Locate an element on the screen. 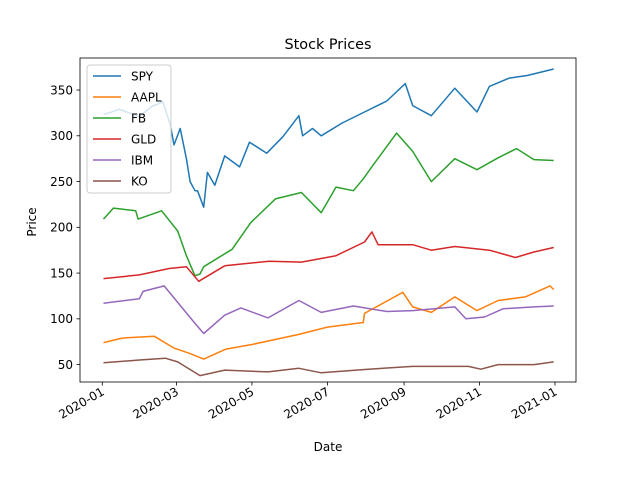  legend-label-aapl: AAPL is located at coordinates (146, 97).